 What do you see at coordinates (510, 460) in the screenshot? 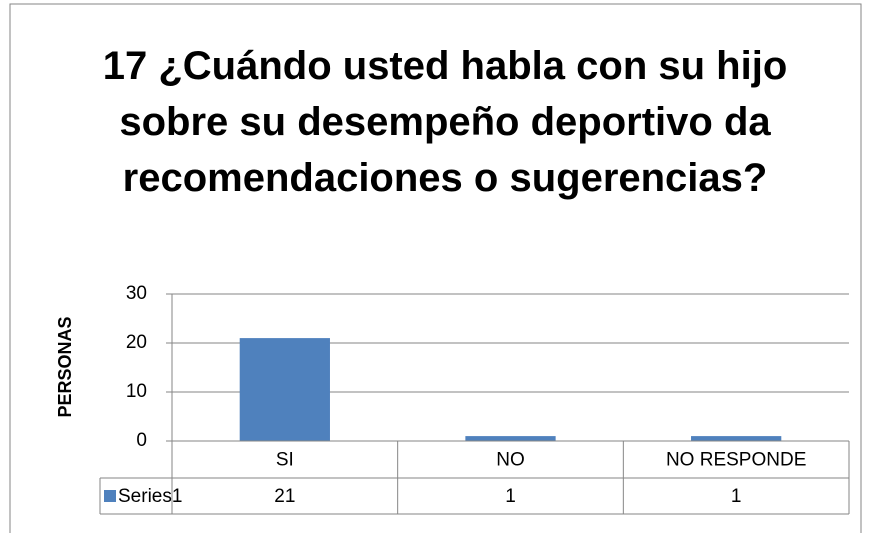
I see `x-tick-label: NO` at bounding box center [510, 460].